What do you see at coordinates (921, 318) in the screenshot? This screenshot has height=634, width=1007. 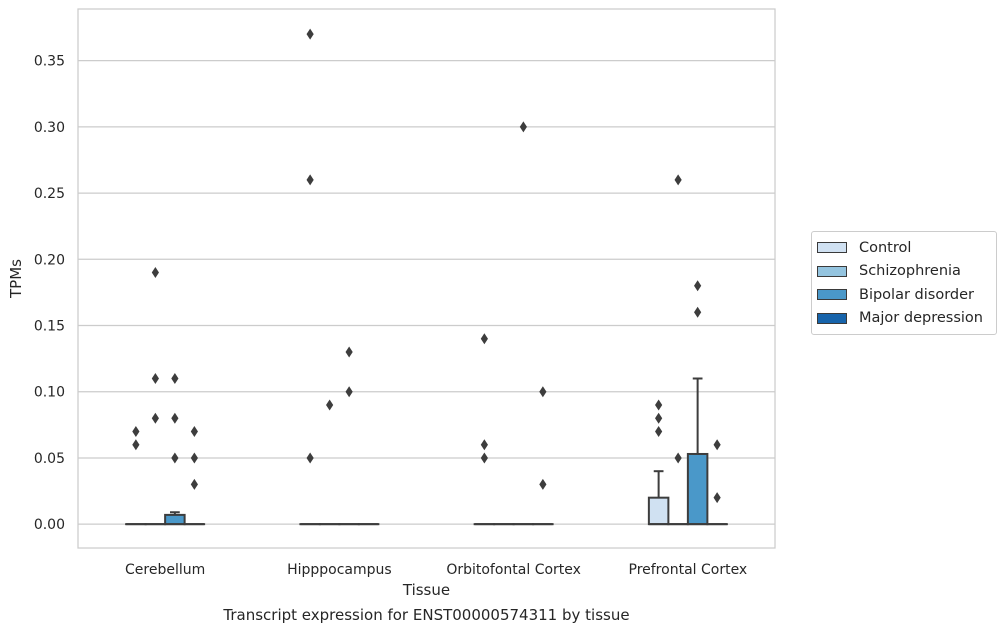 I see `legend-label: Major depression` at bounding box center [921, 318].